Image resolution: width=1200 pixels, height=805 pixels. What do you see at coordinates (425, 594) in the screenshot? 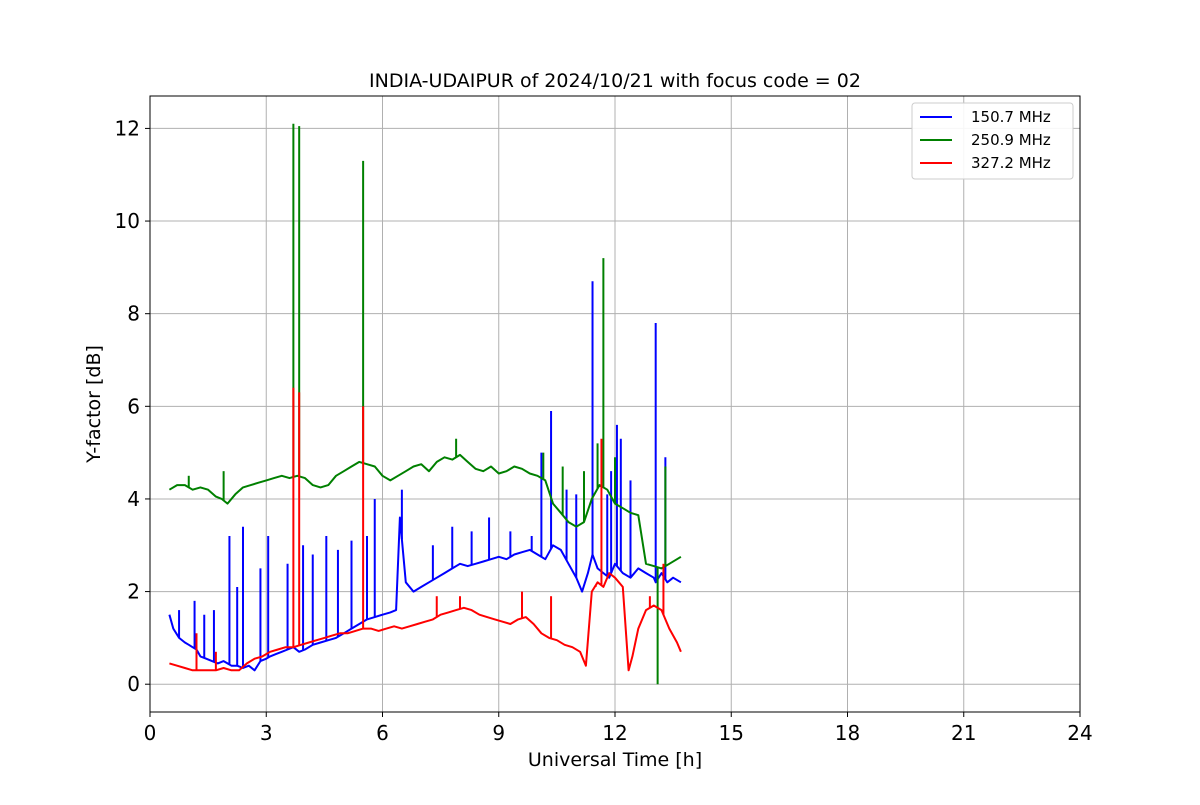
I see `series-line-150-7-mhz` at bounding box center [425, 594].